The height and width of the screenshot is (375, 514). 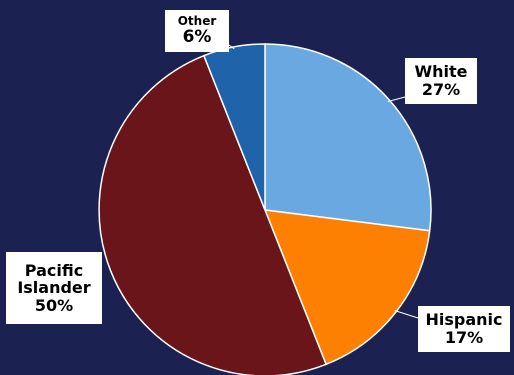 What do you see at coordinates (406, 314) in the screenshot?
I see `leader-line-hispanic` at bounding box center [406, 314].